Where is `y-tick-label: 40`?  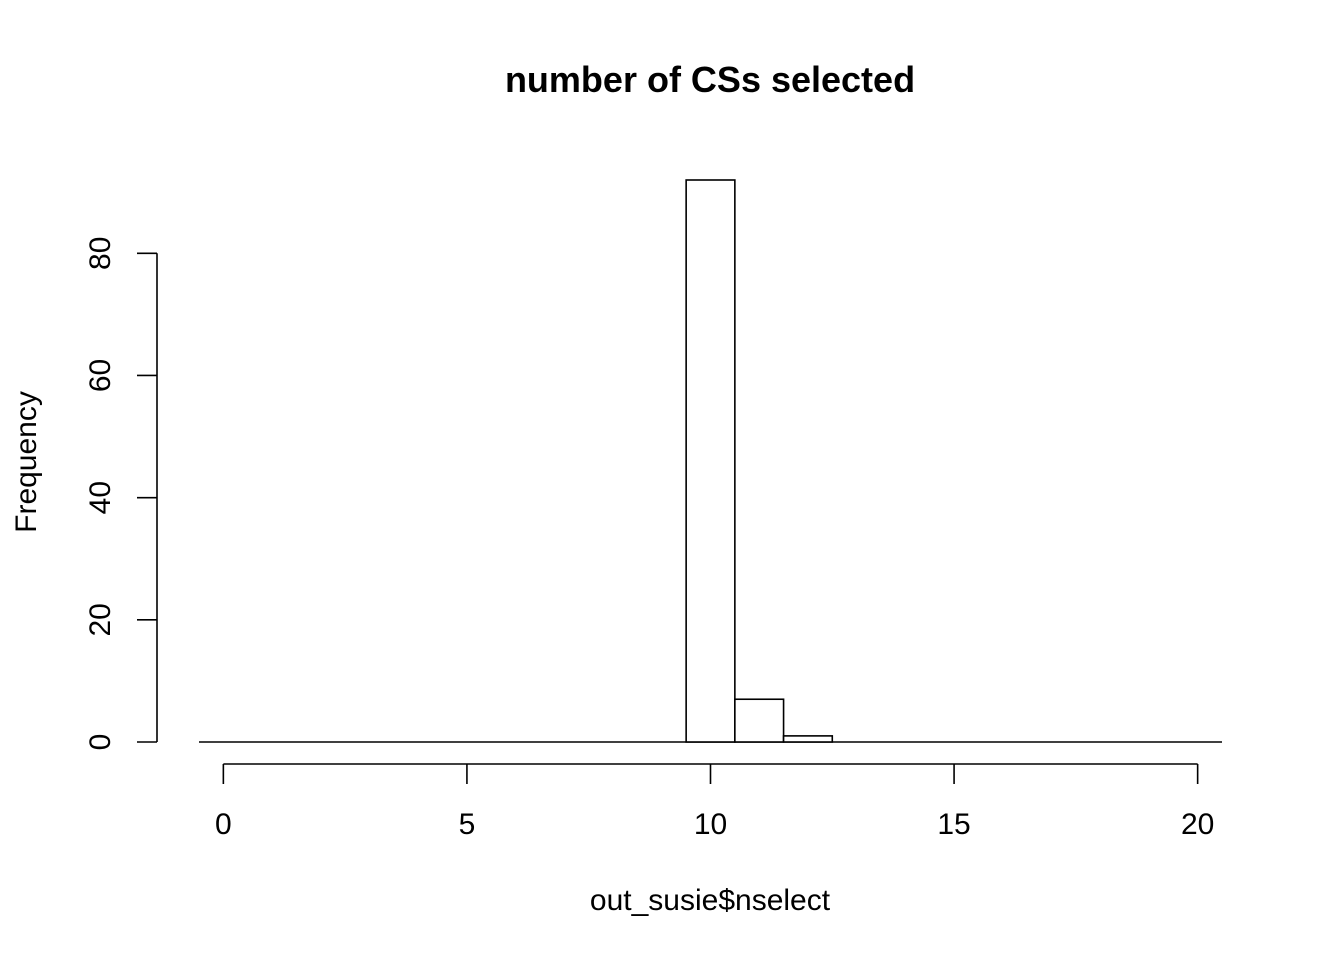
y-tick-label: 40 is located at coordinates (100, 497).